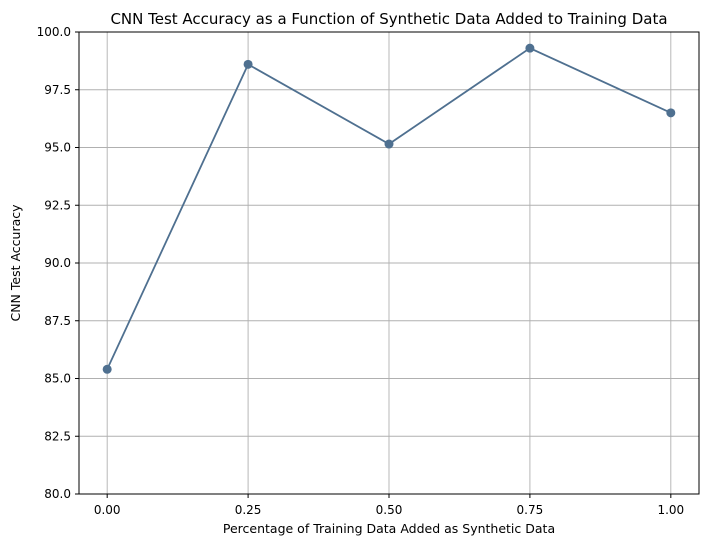 The image size is (708, 547). Describe the element at coordinates (107, 510) in the screenshot. I see `x-tick-label: 0.00` at that location.